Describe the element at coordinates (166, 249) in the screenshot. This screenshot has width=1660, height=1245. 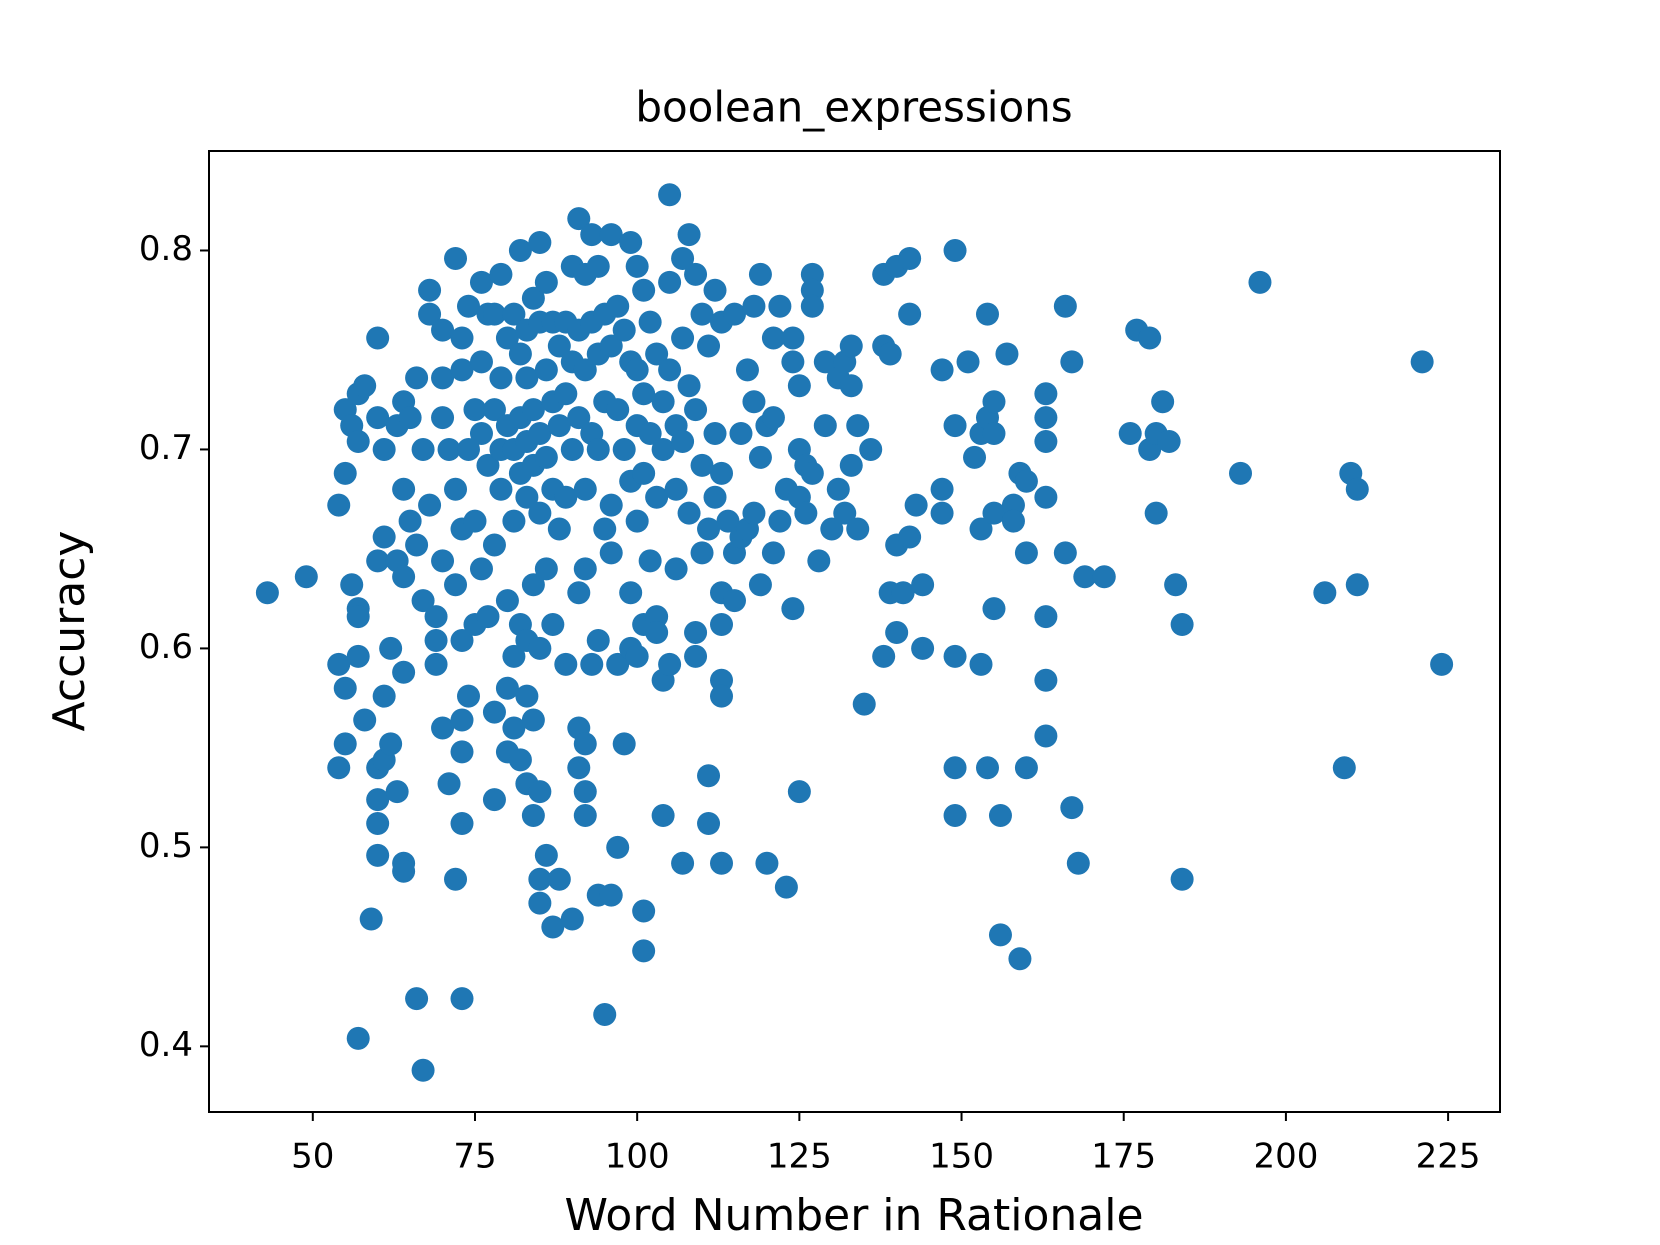
I see `y-tick-label: 0.8` at that location.